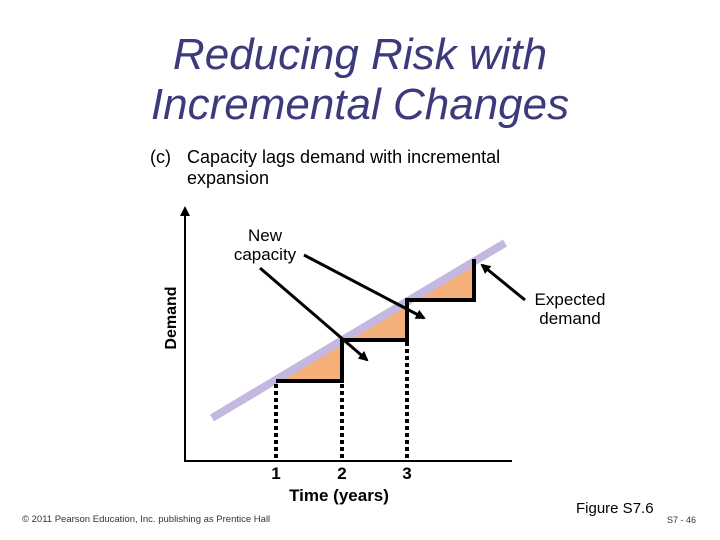 This screenshot has width=720, height=540. What do you see at coordinates (615, 508) in the screenshot?
I see `figure-number: Figure S7.6` at bounding box center [615, 508].